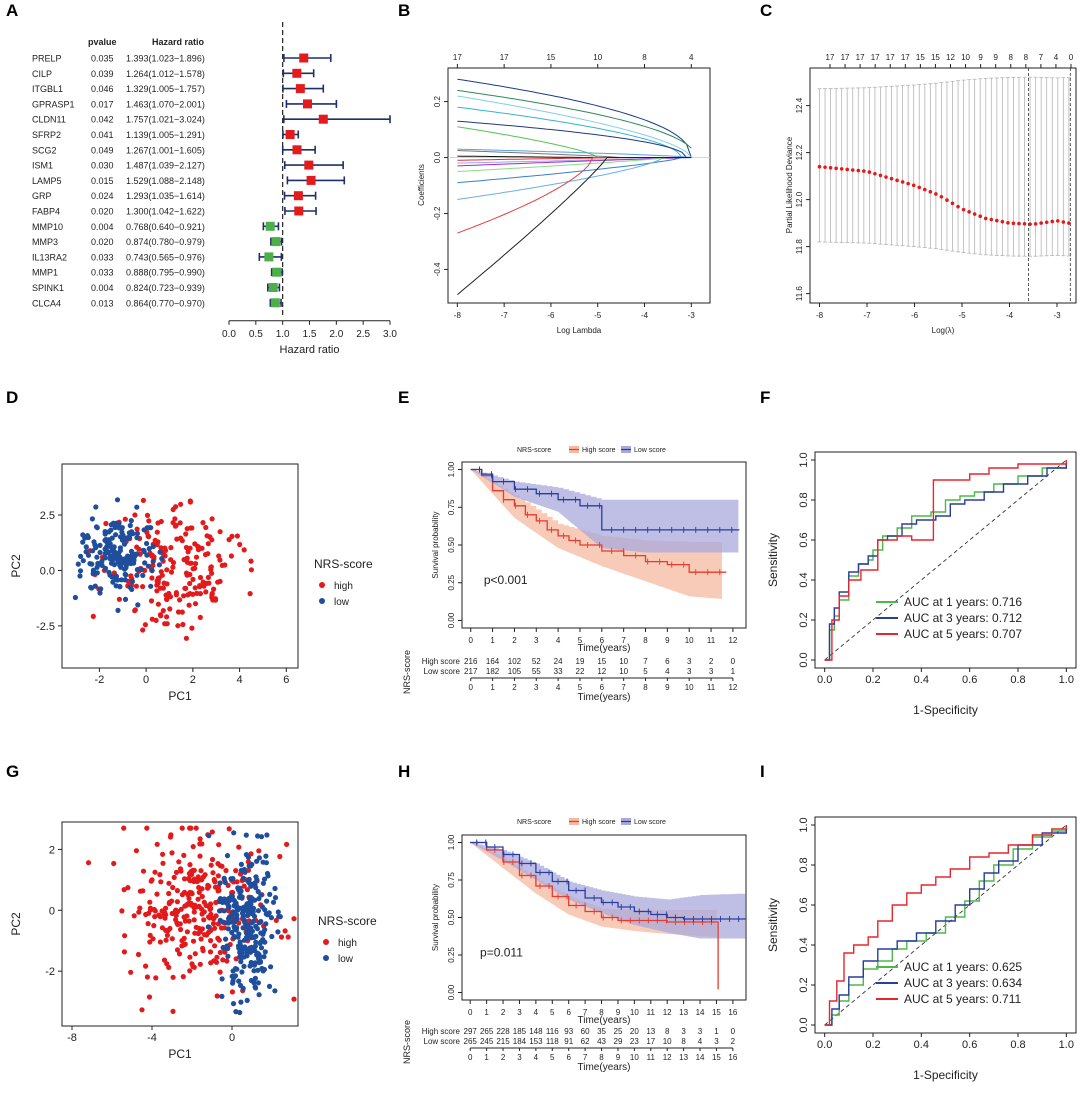  I want to click on km-x-tick-label: 5, so click(552, 1012).